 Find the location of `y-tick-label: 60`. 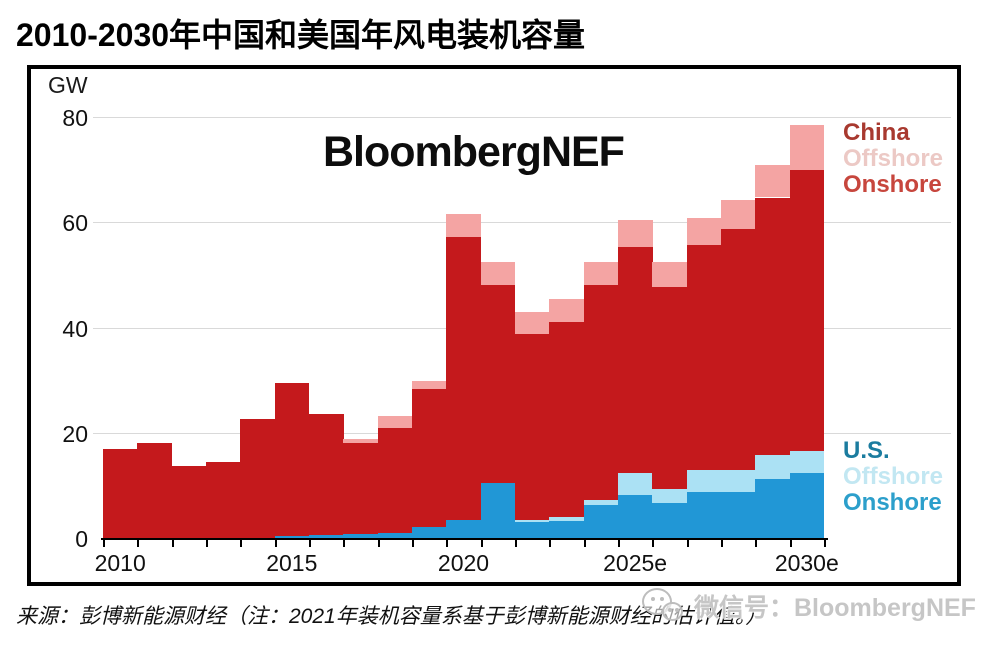

y-tick-label: 60 is located at coordinates (75, 223).